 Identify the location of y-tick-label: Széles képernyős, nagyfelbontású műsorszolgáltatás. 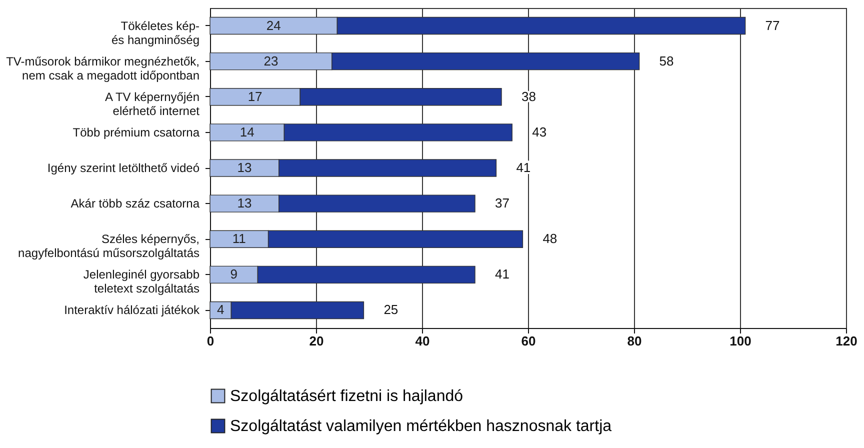
(109, 246).